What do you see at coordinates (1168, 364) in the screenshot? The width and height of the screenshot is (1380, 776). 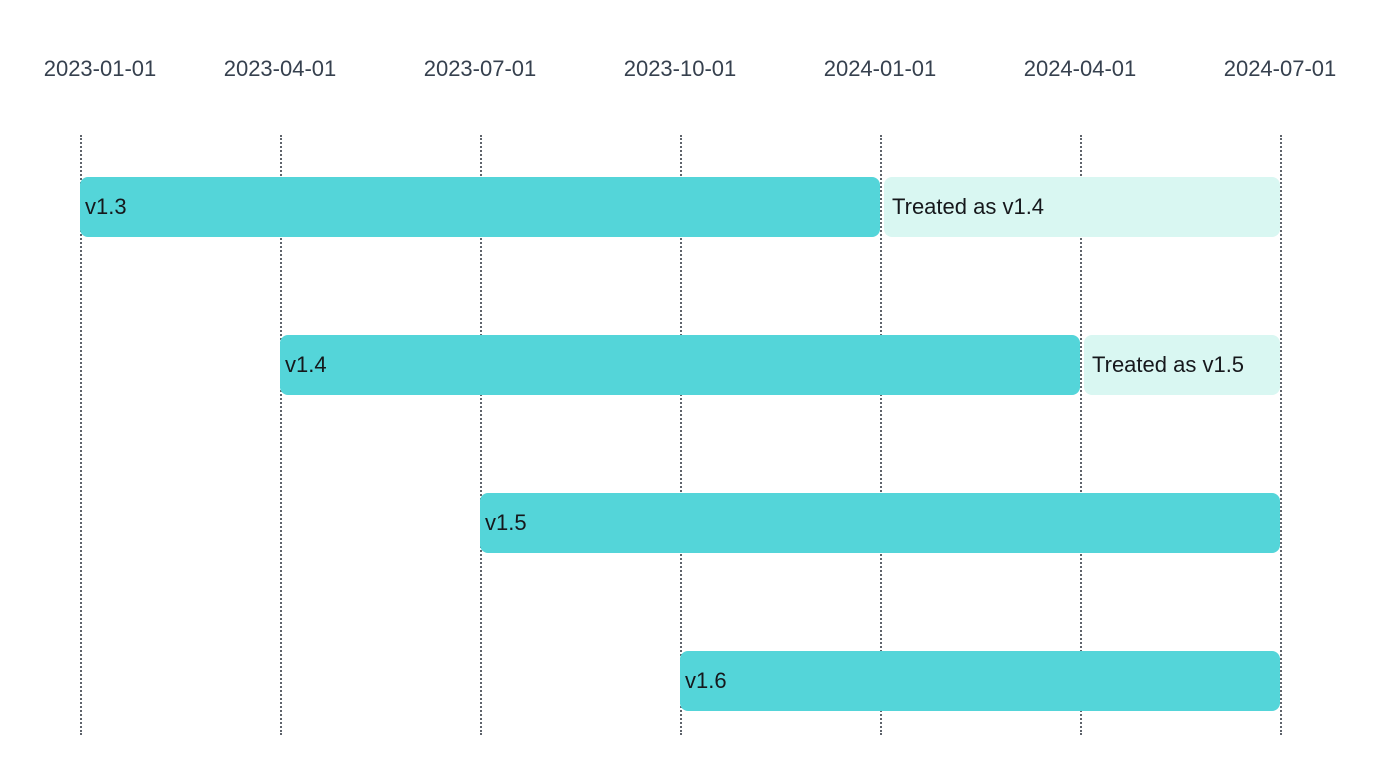 I see `task-bar-label: Treated as v1.5` at bounding box center [1168, 364].